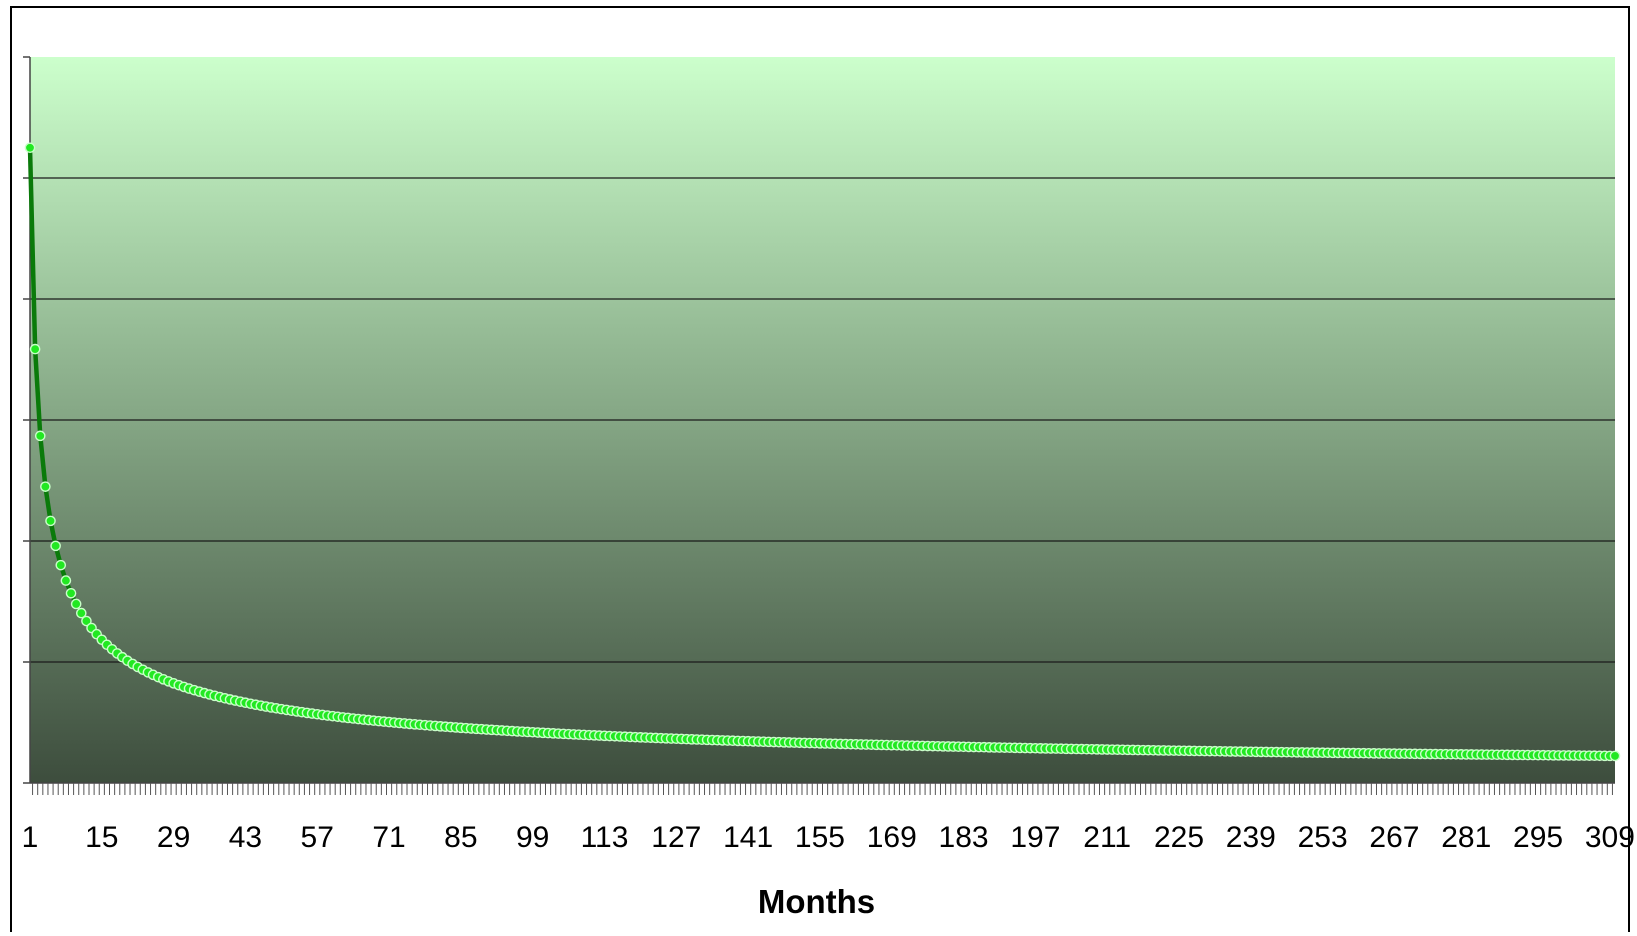 The image size is (1637, 936). I want to click on x-tick-label: 295, so click(1538, 837).